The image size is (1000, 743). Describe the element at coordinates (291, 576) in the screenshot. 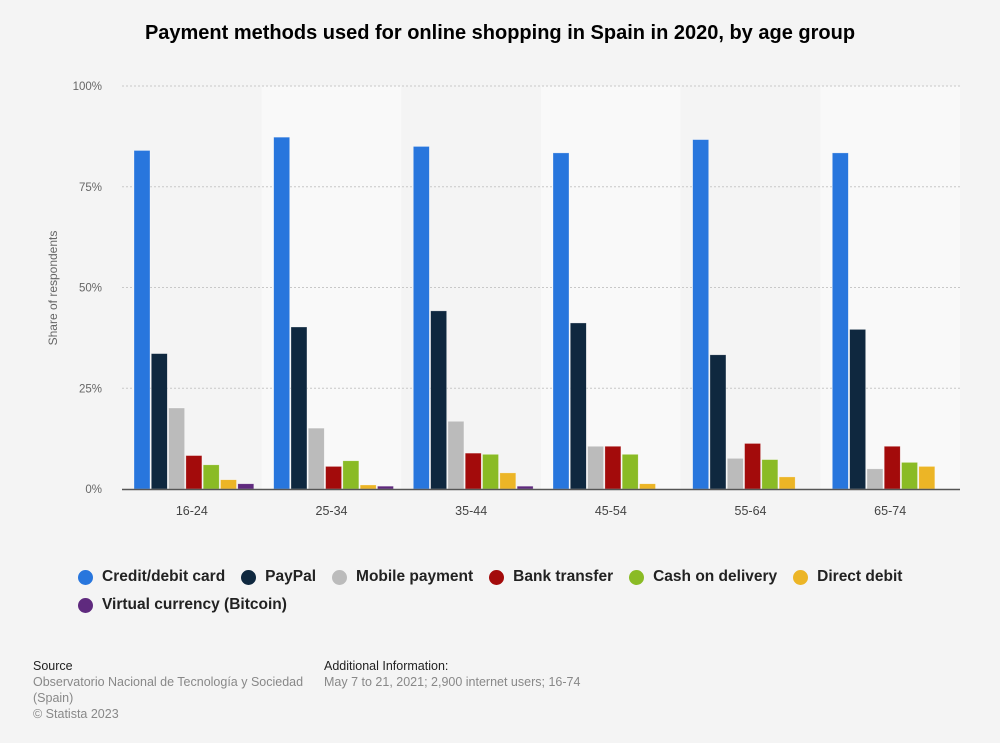

I see `legend-label: PayPal` at that location.